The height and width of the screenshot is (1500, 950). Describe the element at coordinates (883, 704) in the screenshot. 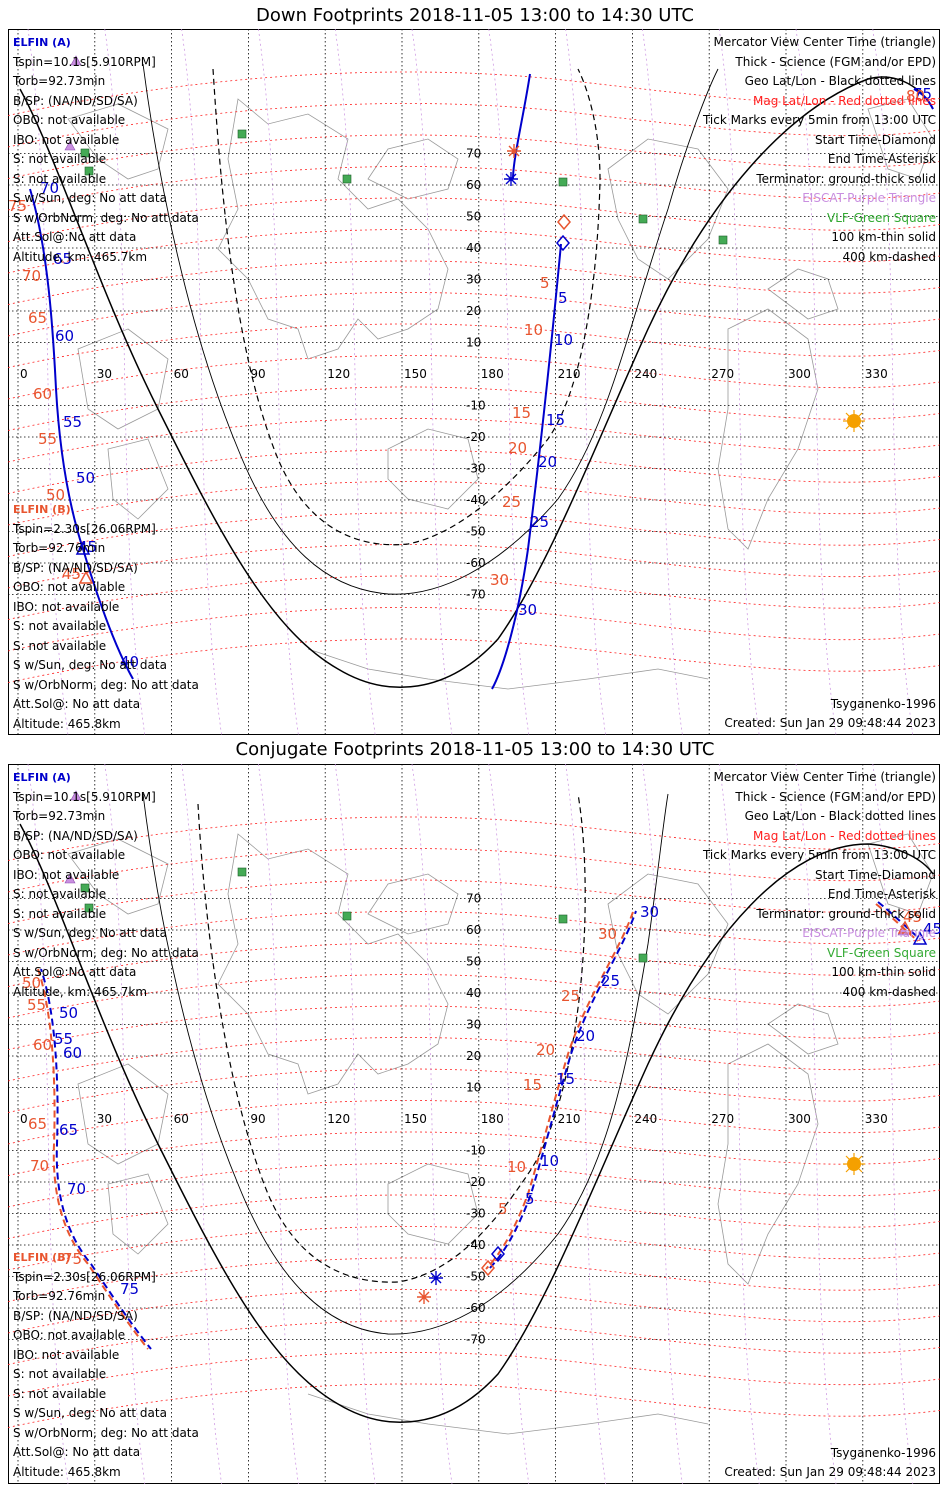

I see `panel1-model-label: Tsyganenko-1996` at that location.